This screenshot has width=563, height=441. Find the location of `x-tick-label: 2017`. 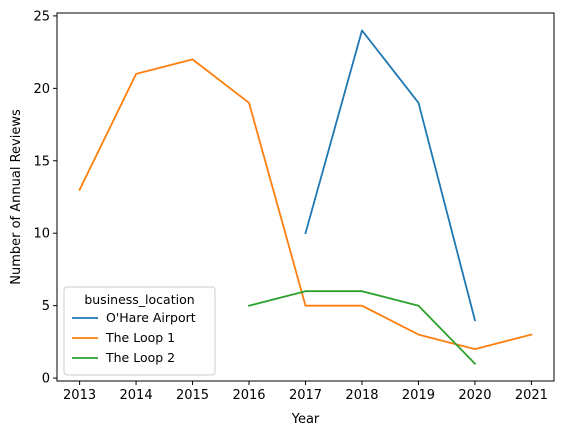

x-tick-label: 2017 is located at coordinates (305, 395).